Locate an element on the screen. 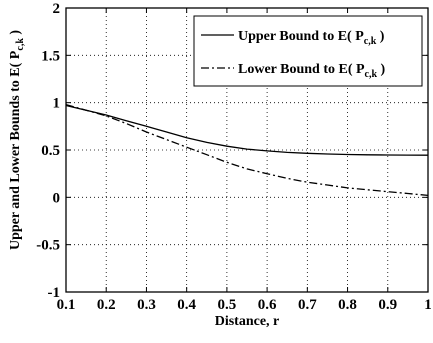 The image size is (433, 343). legend-entry-lower: Lower Bound to E( Pc,k ) is located at coordinates (312, 71).